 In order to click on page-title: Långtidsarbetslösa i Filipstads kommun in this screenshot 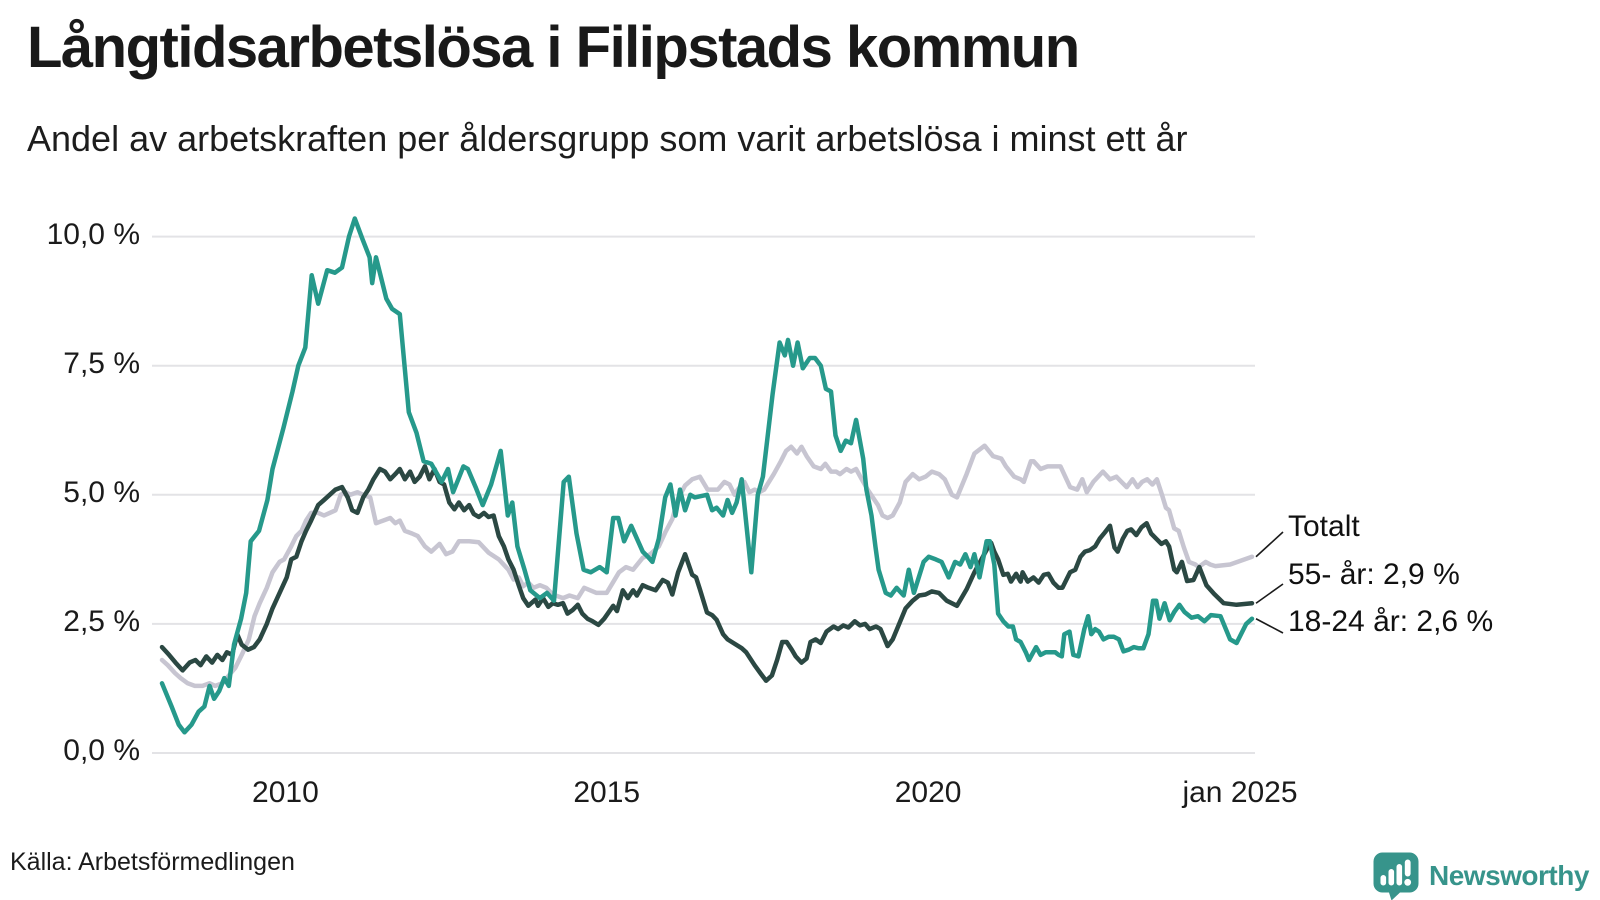, I will do `click(553, 47)`.